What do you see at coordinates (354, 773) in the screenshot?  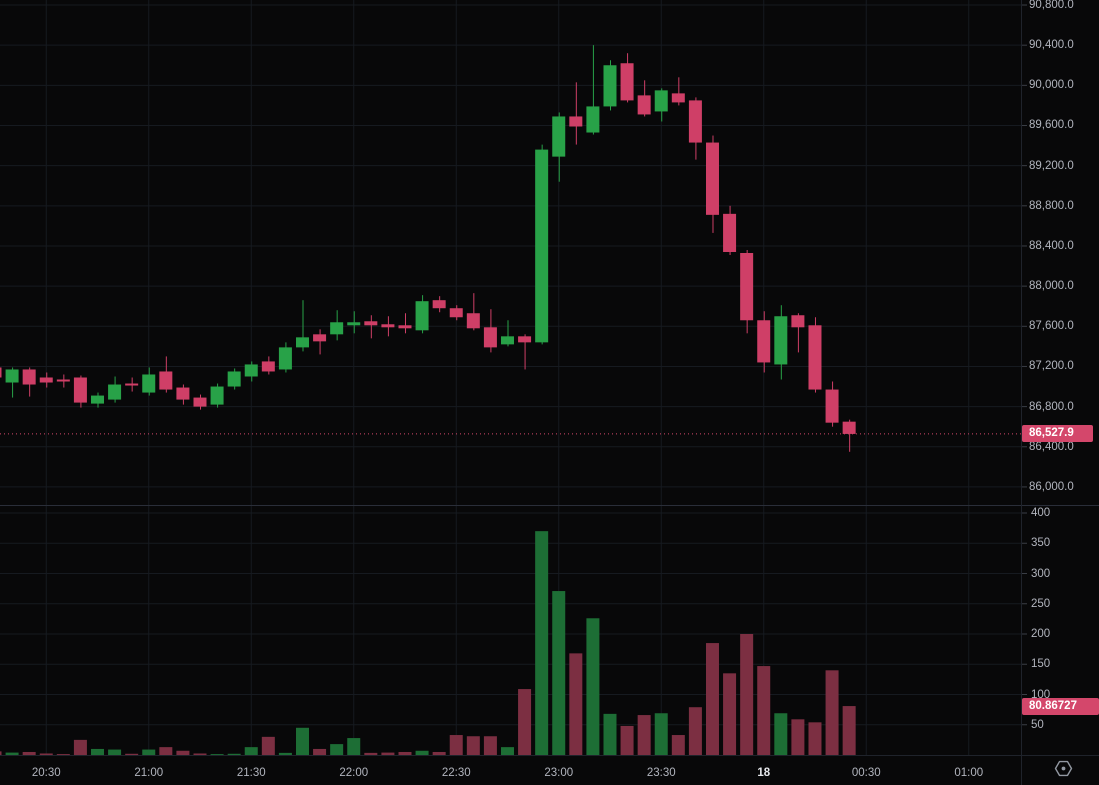 I see `time-tick-label: 22:00` at bounding box center [354, 773].